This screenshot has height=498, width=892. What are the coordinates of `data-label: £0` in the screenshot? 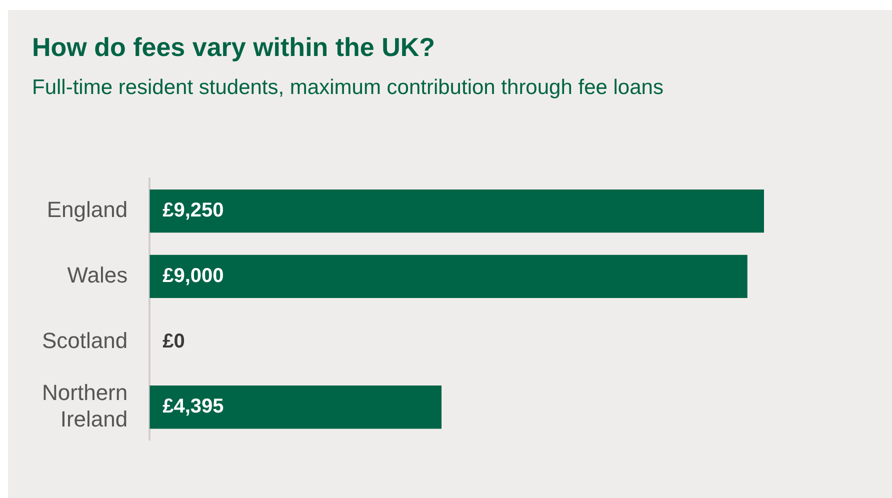 It's located at (173, 341).